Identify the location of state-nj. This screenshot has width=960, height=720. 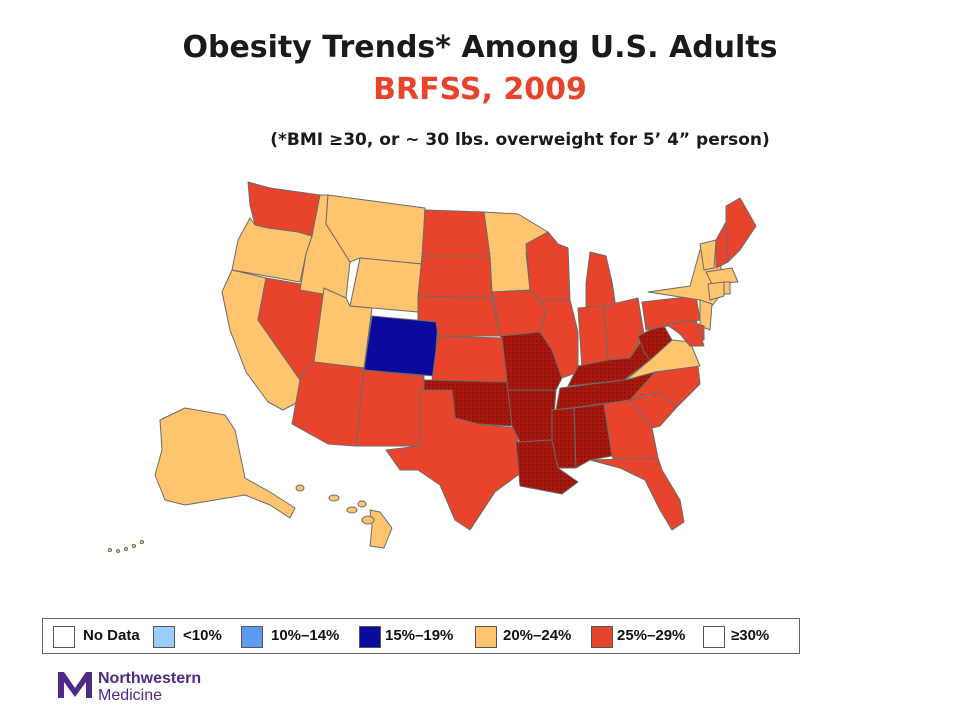
(706, 315).